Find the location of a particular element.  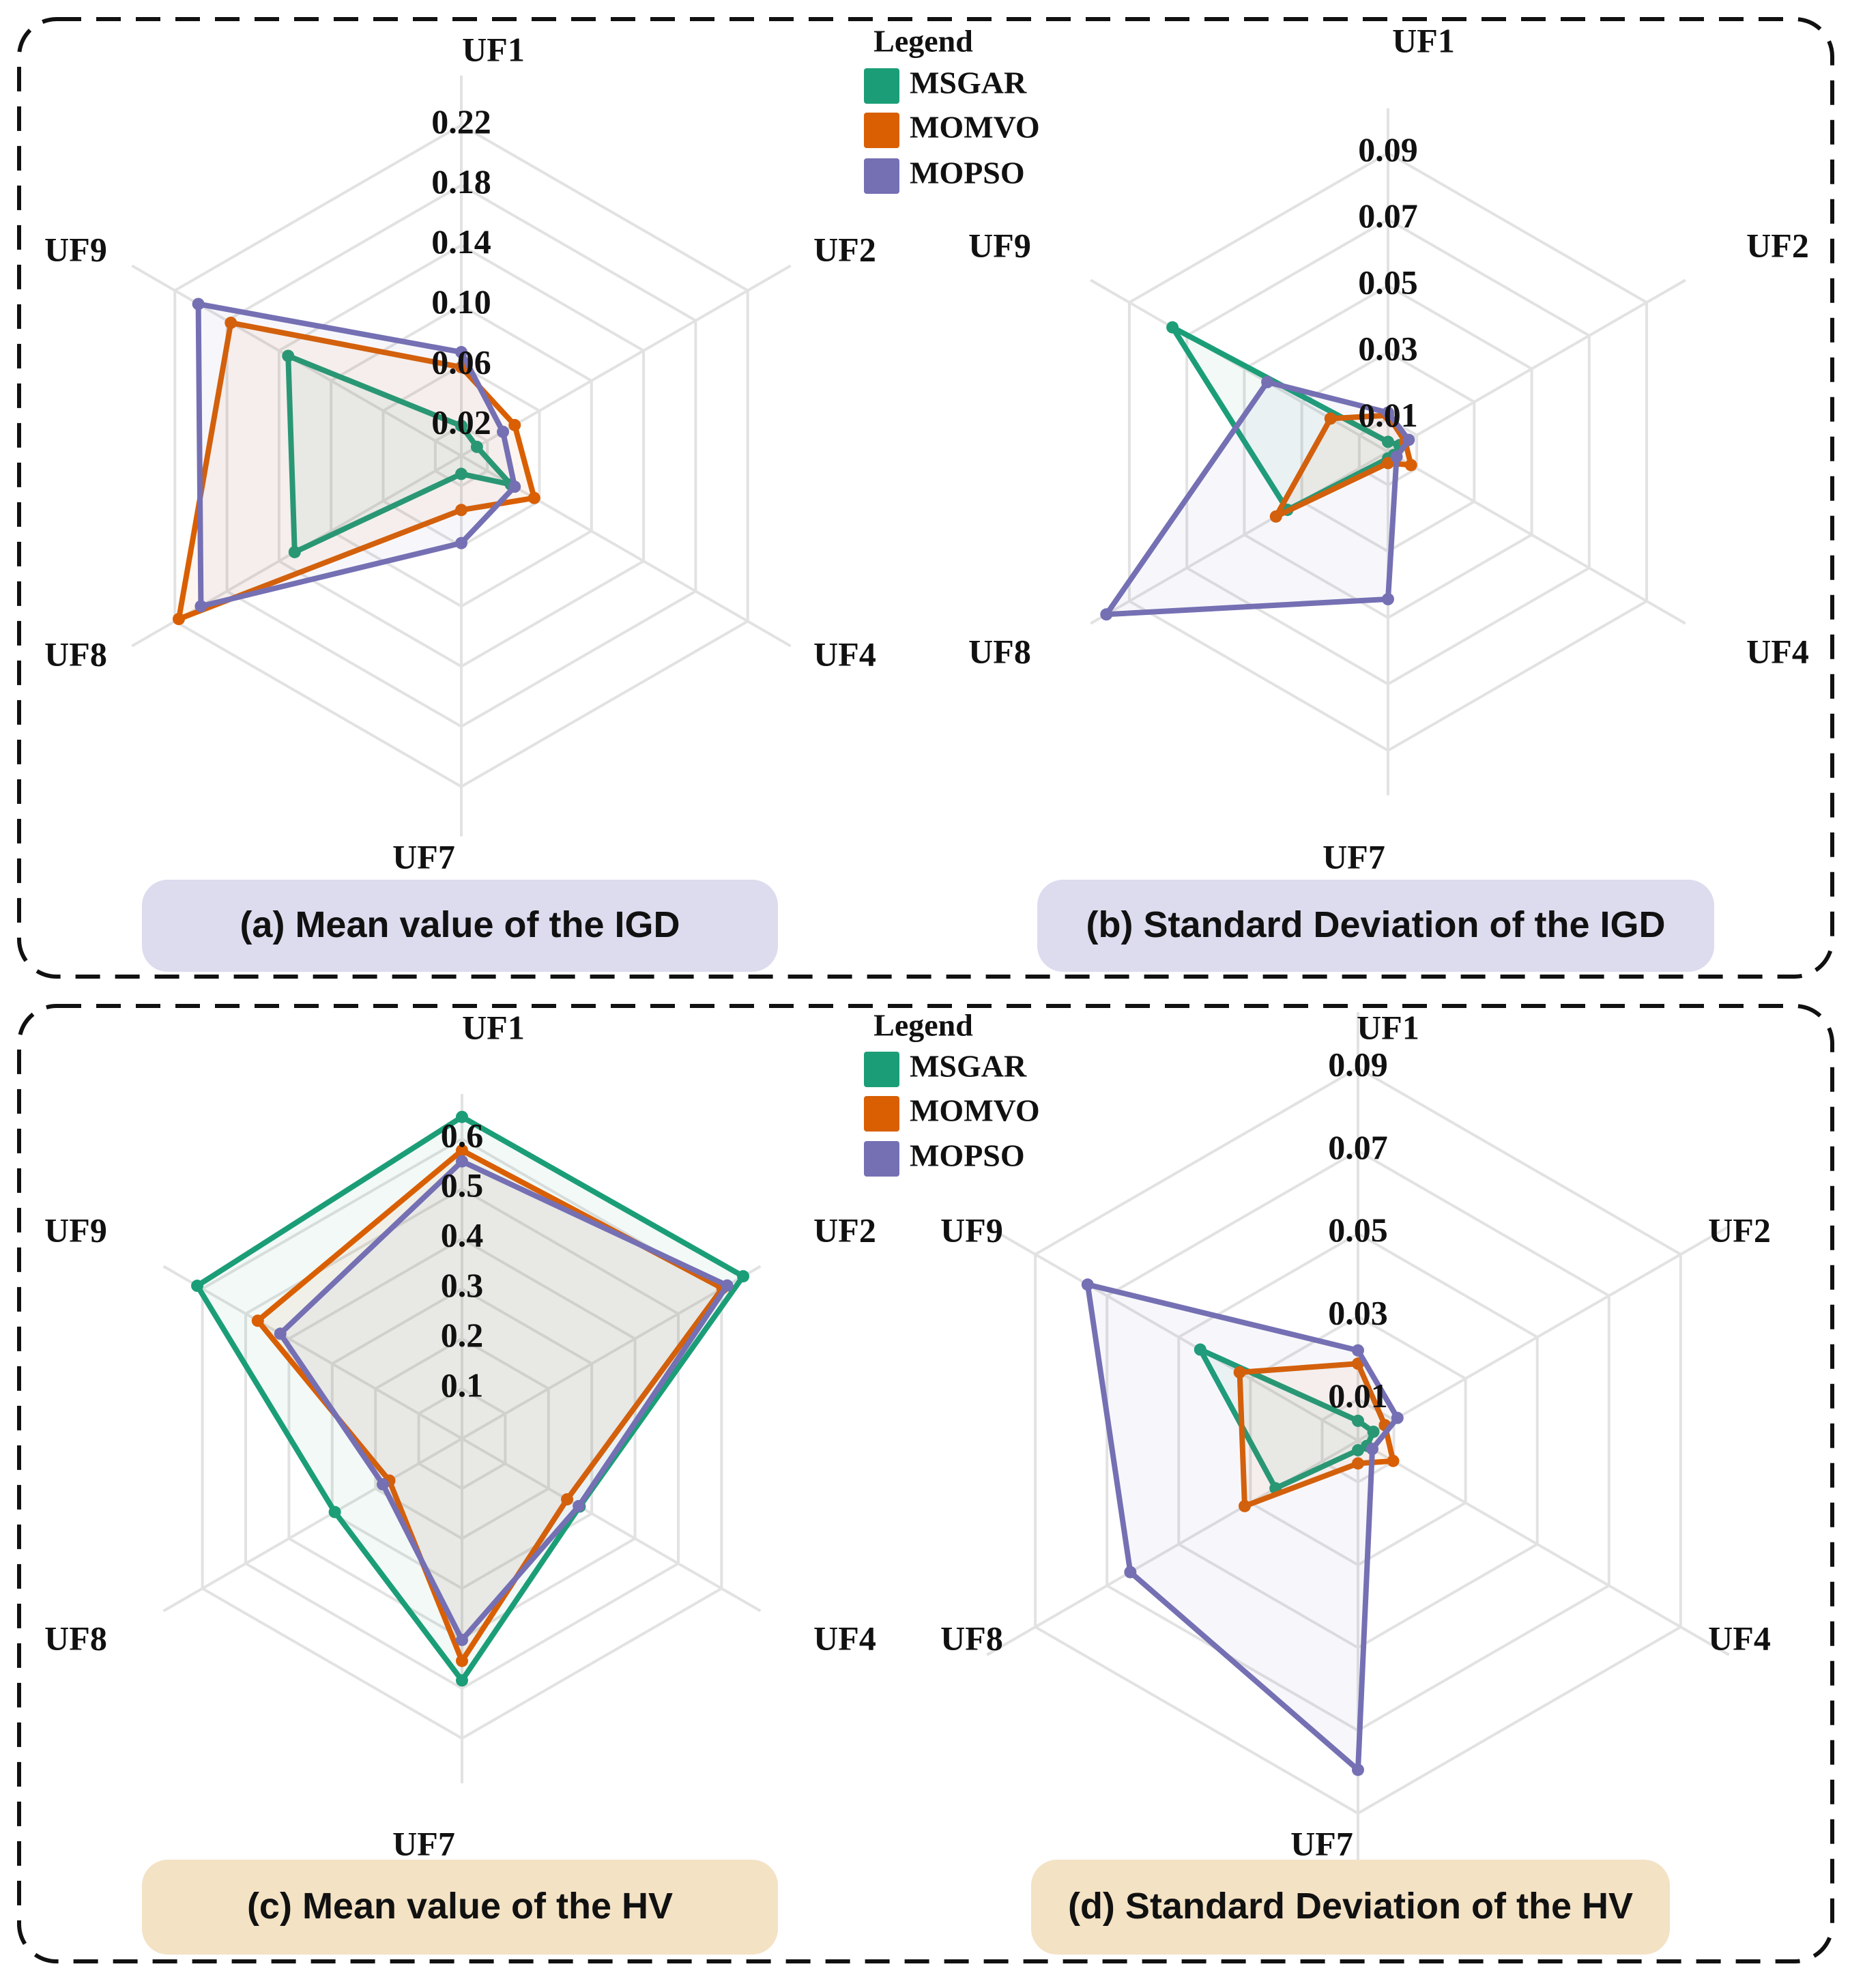

tick-label: 0.3 is located at coordinates (462, 1285).